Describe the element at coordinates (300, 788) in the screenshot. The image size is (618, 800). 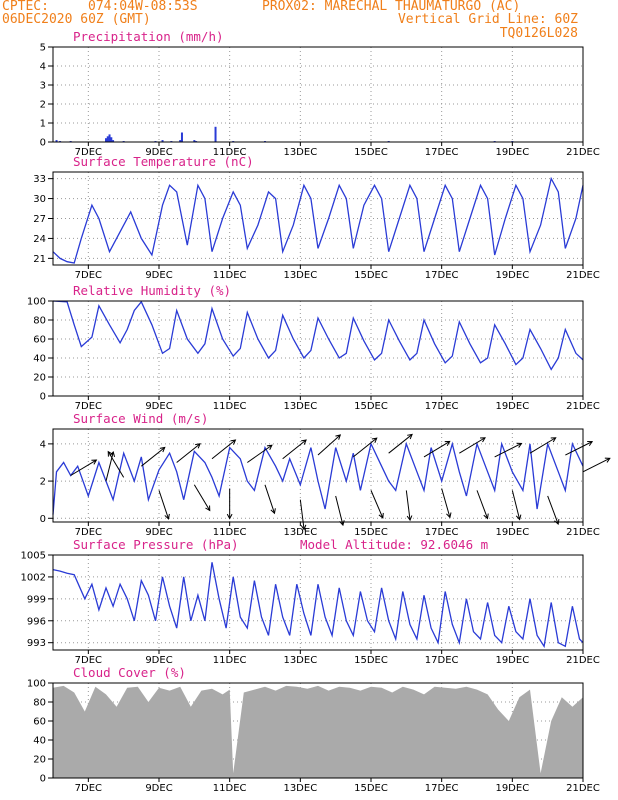
I see `cloud-xtick-label: 13DEC` at that location.